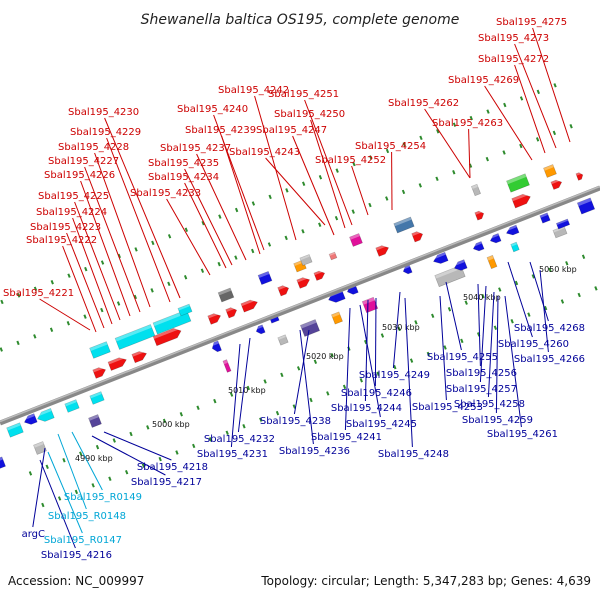  What do you see at coordinates (79, 175) in the screenshot?
I see `gene-label: Sbal195_4226` at bounding box center [79, 175].